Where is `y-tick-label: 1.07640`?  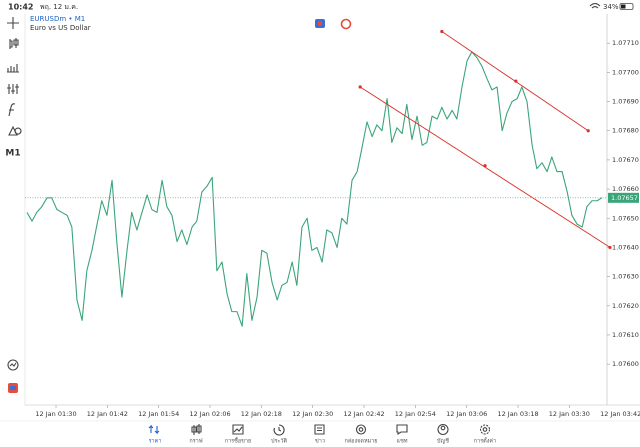
y-tick-label: 1.07640 is located at coordinates (625, 247).